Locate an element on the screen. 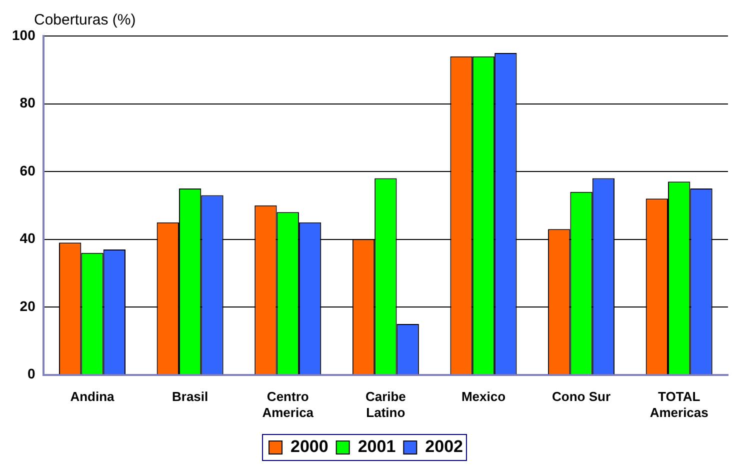 The width and height of the screenshot is (732, 470). legend-label: 2001 is located at coordinates (377, 446).